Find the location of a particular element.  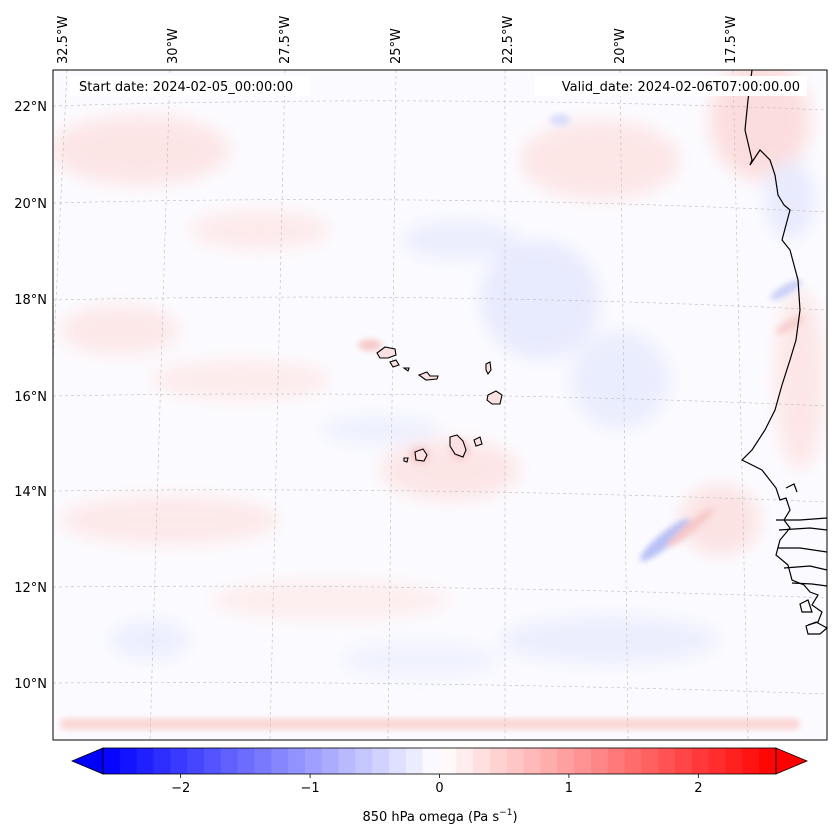

island-sao-vicente is located at coordinates (394, 363).